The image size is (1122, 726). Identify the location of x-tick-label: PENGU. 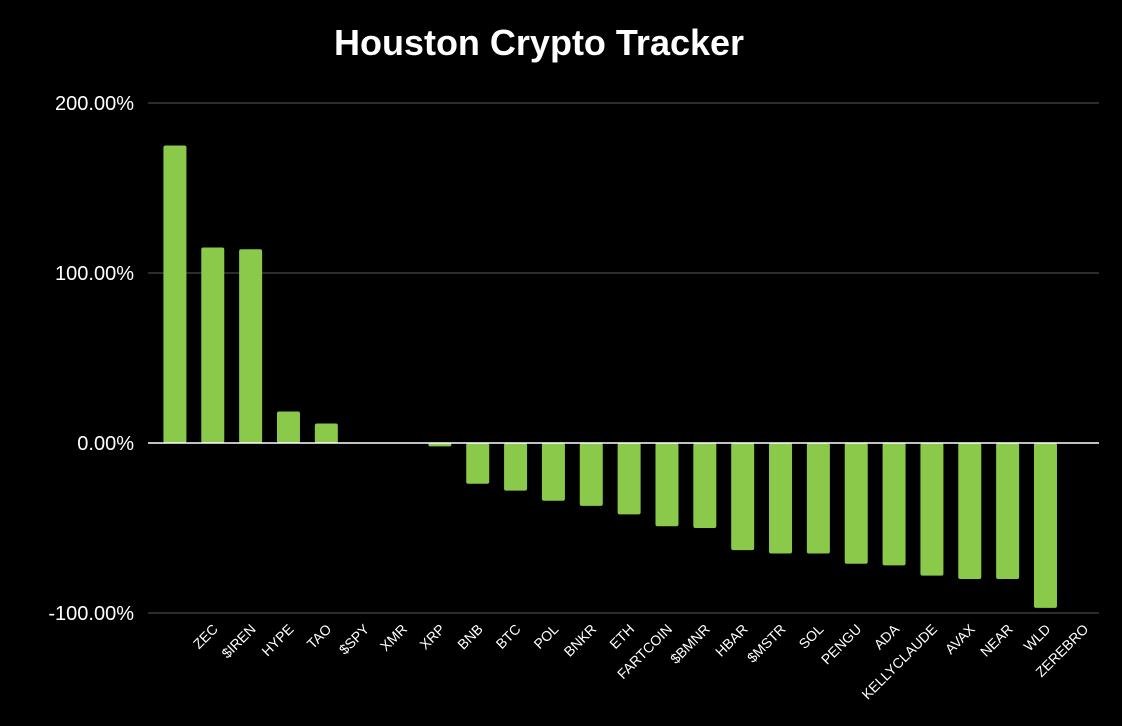
(841, 644).